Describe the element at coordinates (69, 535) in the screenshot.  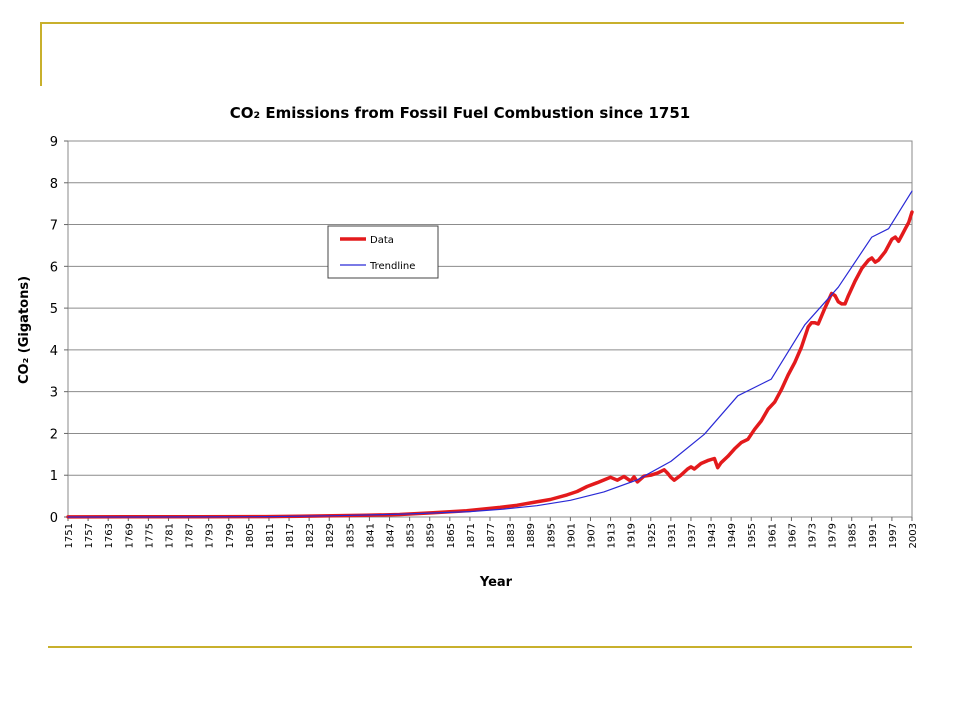
I see `x-tick-label: 1751` at that location.